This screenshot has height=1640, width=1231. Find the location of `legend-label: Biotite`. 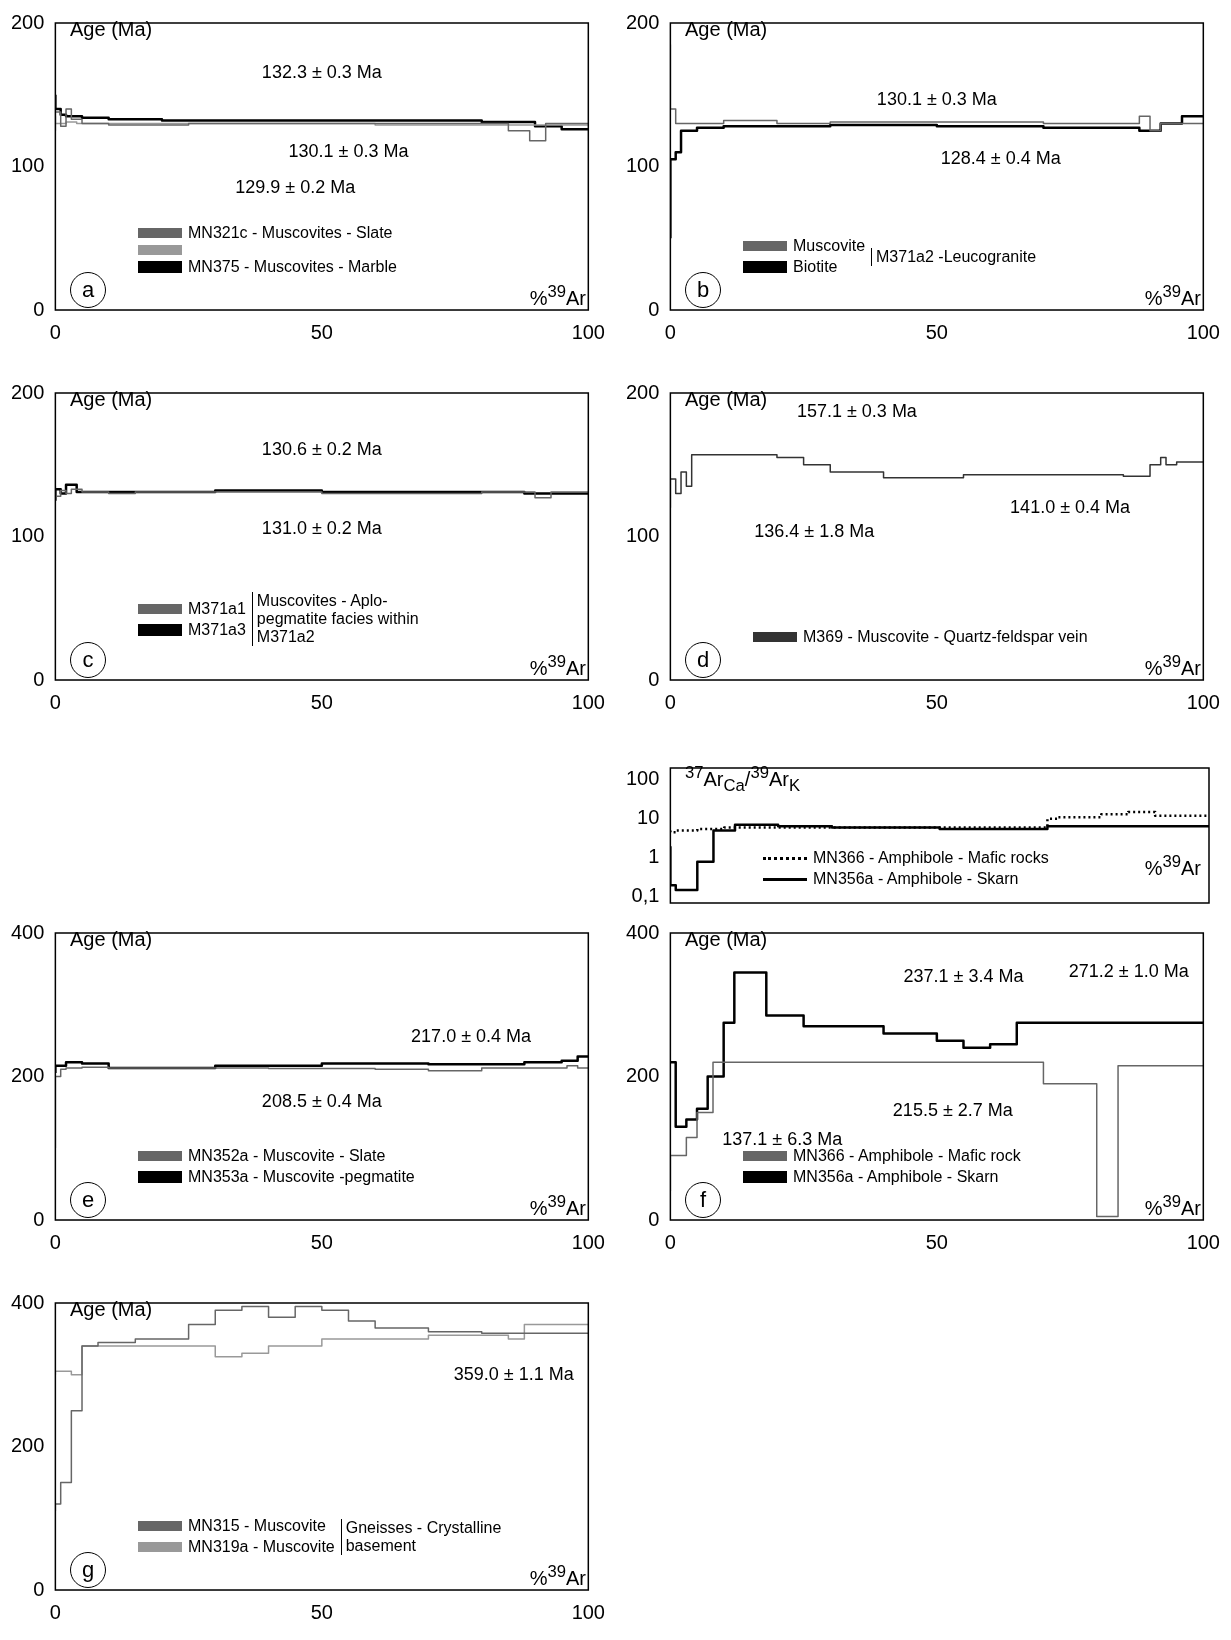

legend-label: Biotite is located at coordinates (815, 267).